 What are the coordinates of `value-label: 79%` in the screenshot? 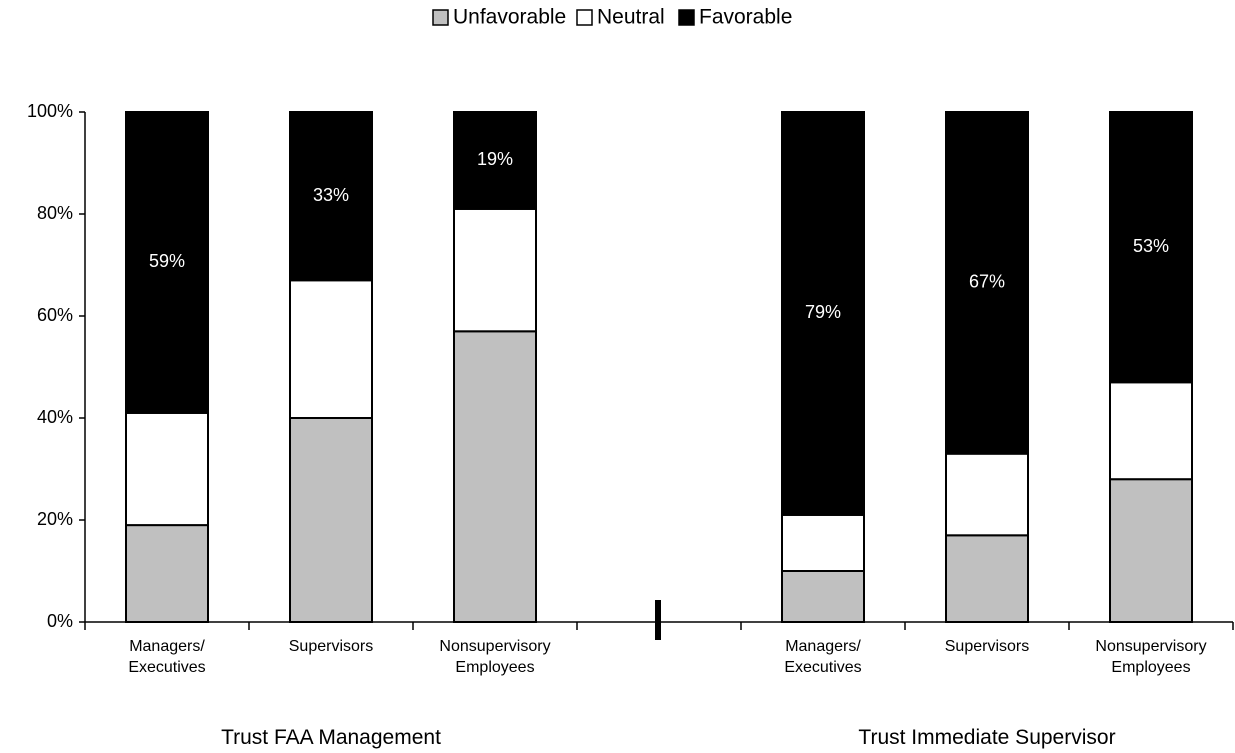 It's located at (823, 312).